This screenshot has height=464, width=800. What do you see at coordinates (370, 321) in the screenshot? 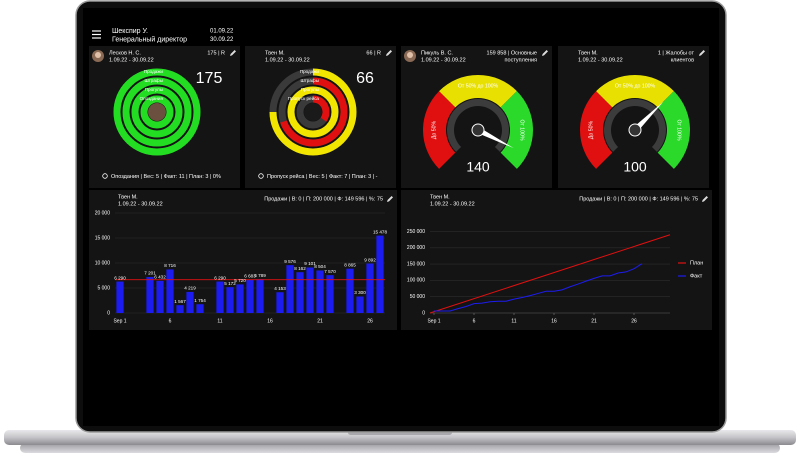
I see `x-tick-label: 26` at bounding box center [370, 321].